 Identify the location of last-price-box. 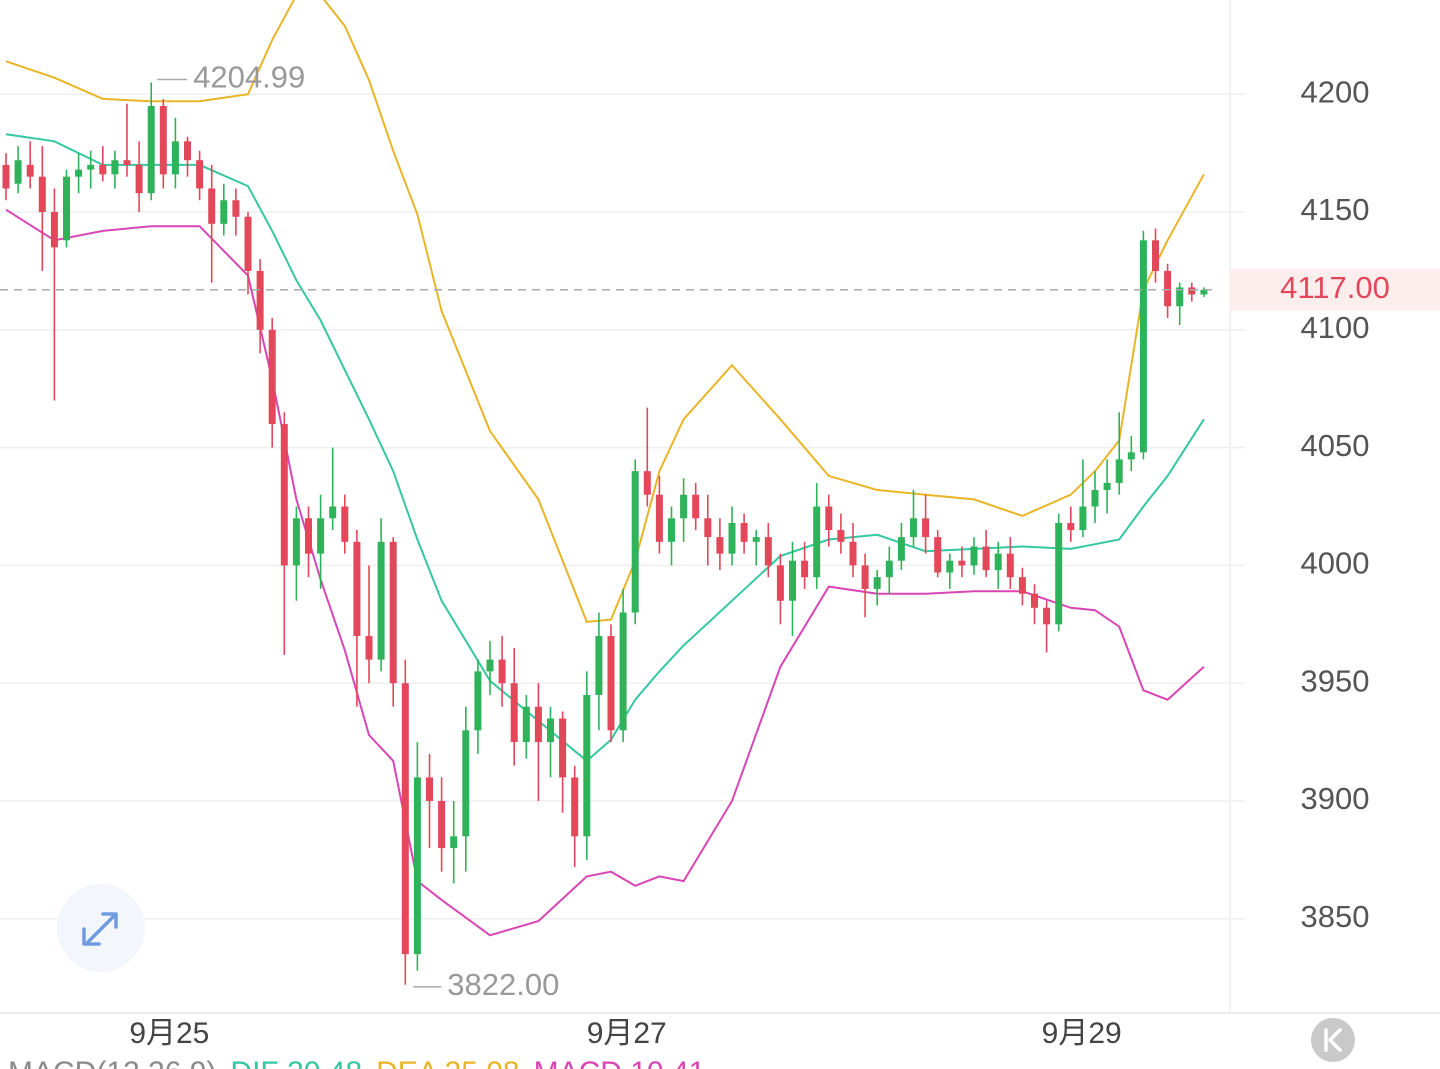
(1335, 289).